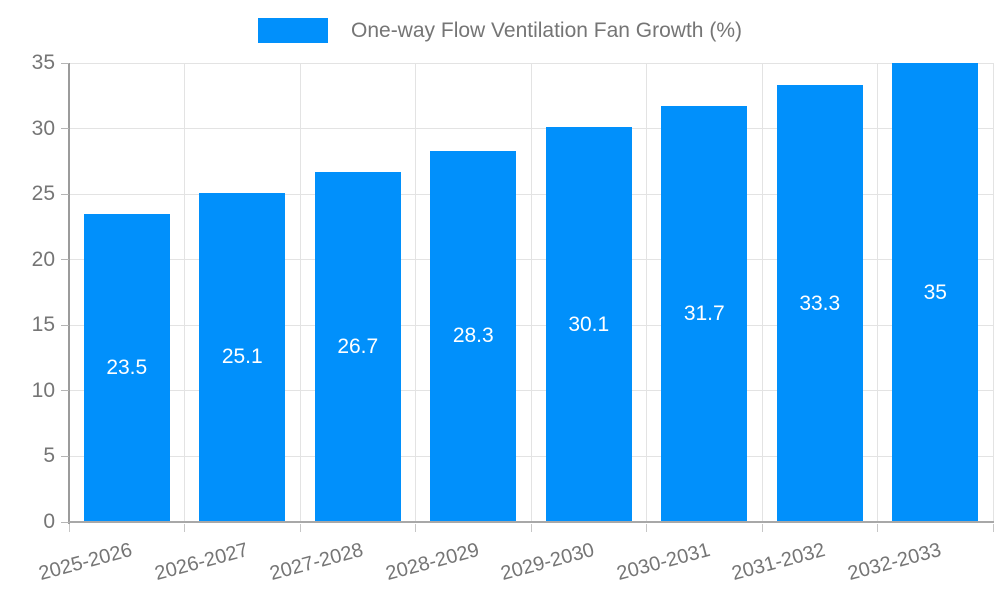 This screenshot has width=1000, height=600. What do you see at coordinates (43, 259) in the screenshot?
I see `y-tick-label: 20` at bounding box center [43, 259].